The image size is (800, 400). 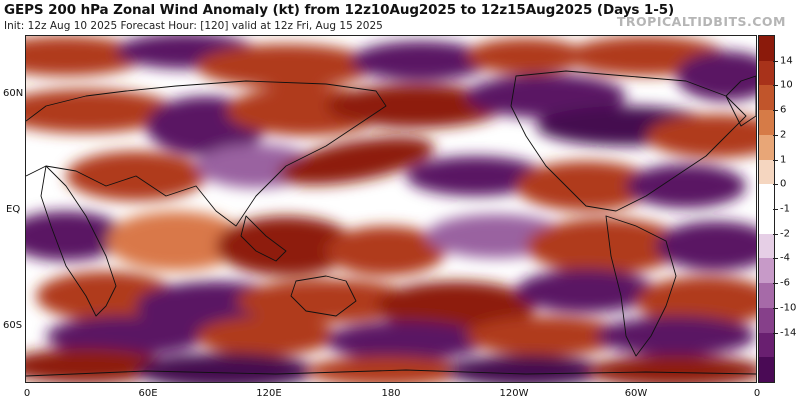 I want to click on colorbar-label: -2, so click(x=785, y=234).